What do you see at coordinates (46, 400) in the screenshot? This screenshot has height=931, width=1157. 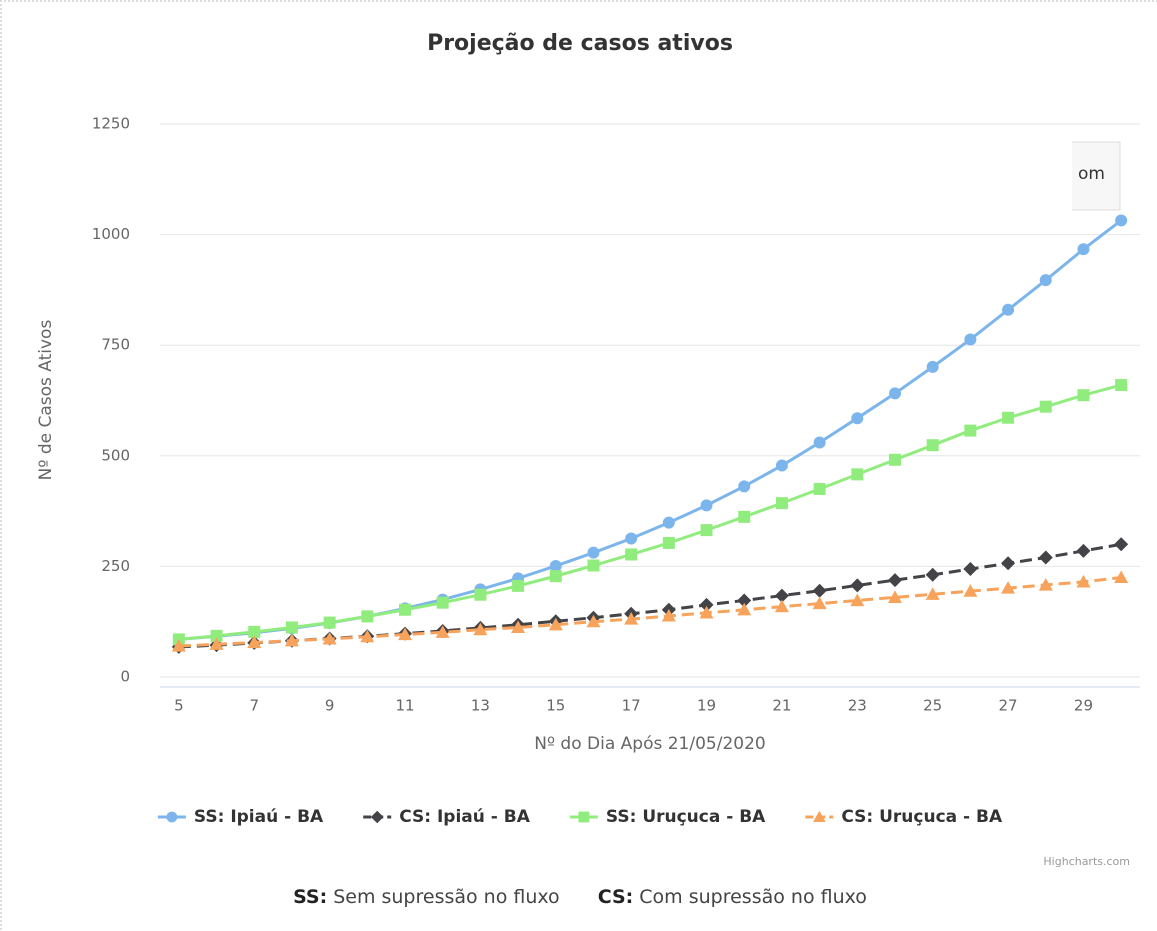 I see `y-axis-label: Nº de Casos Ativos` at bounding box center [46, 400].